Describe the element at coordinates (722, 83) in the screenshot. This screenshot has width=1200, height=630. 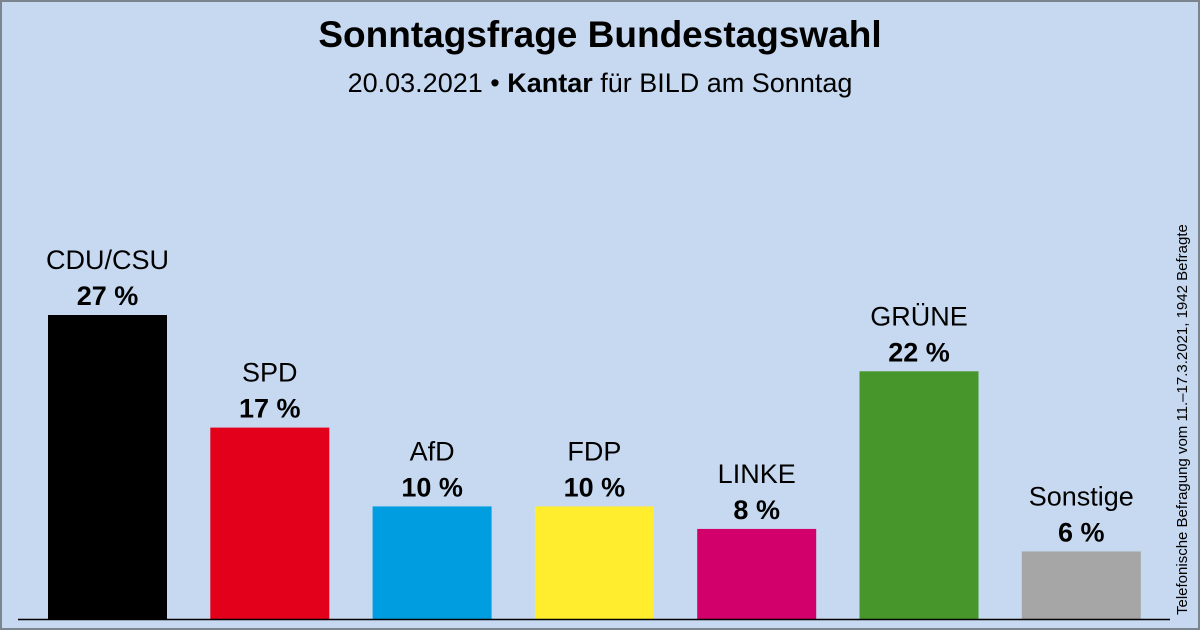
I see `subtitle-rest: für BILD am Sonntag` at that location.